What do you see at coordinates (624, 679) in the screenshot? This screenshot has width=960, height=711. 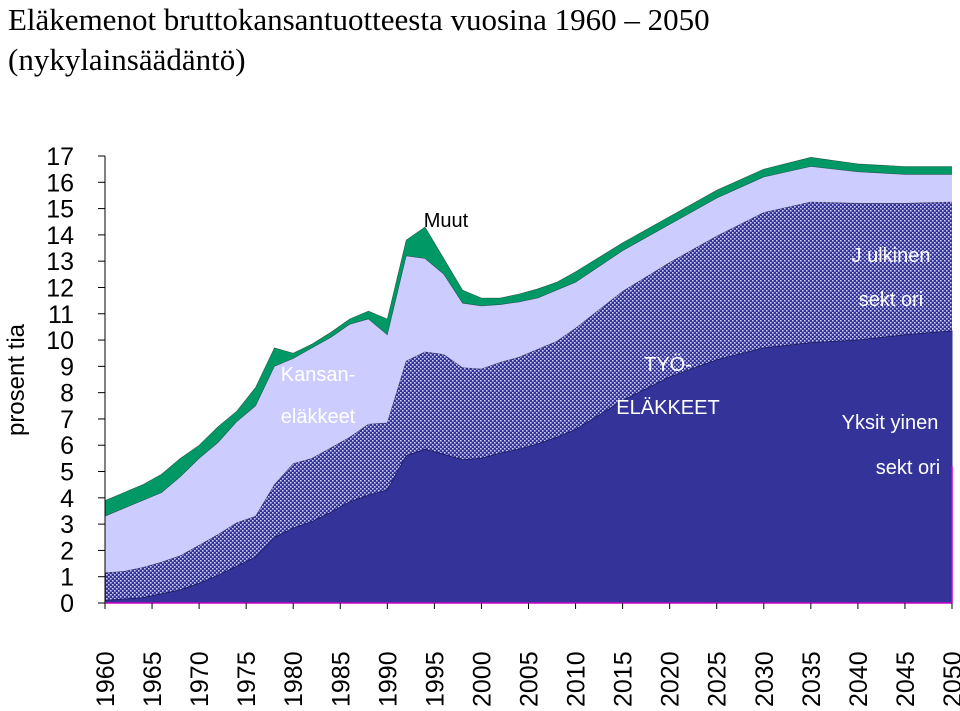 I see `x-tick-label: 2015` at bounding box center [624, 679].